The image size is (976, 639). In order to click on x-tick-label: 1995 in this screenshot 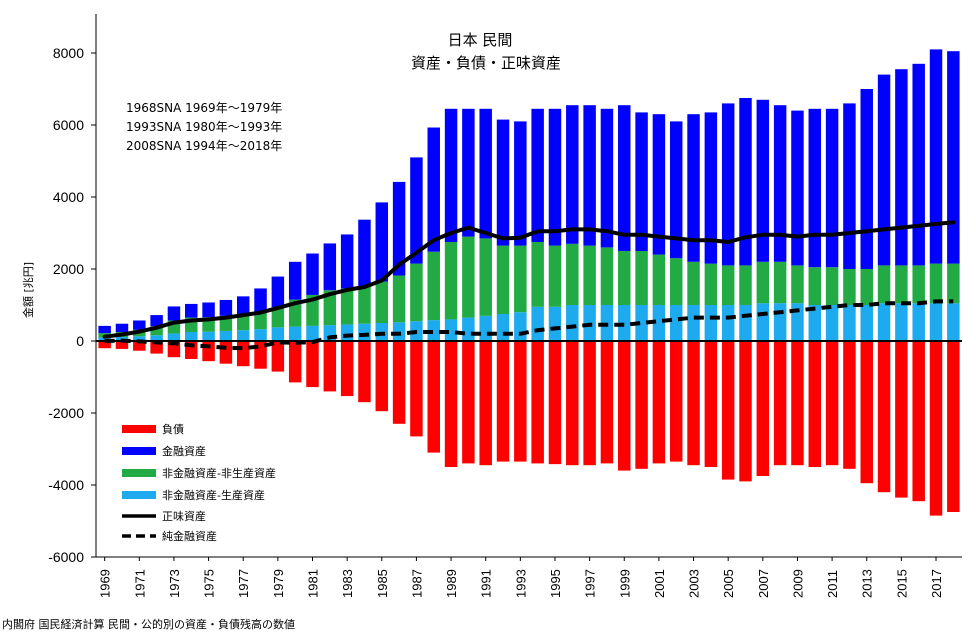, I will do `click(555, 583)`.